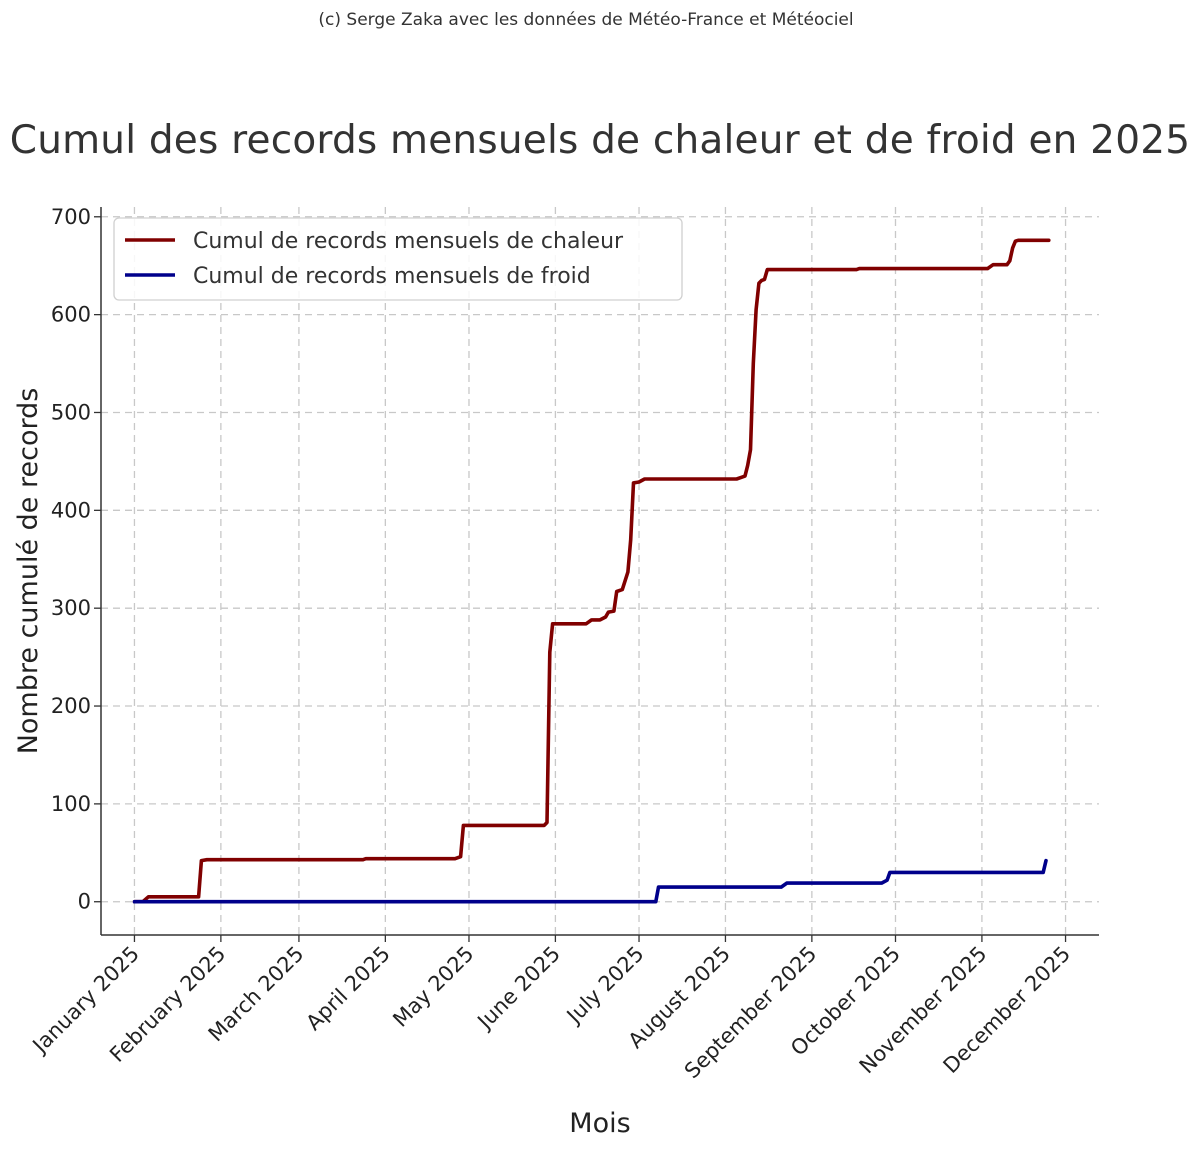 The height and width of the screenshot is (1150, 1200). What do you see at coordinates (347, 988) in the screenshot?
I see `x-tick-label: April 2025` at bounding box center [347, 988].